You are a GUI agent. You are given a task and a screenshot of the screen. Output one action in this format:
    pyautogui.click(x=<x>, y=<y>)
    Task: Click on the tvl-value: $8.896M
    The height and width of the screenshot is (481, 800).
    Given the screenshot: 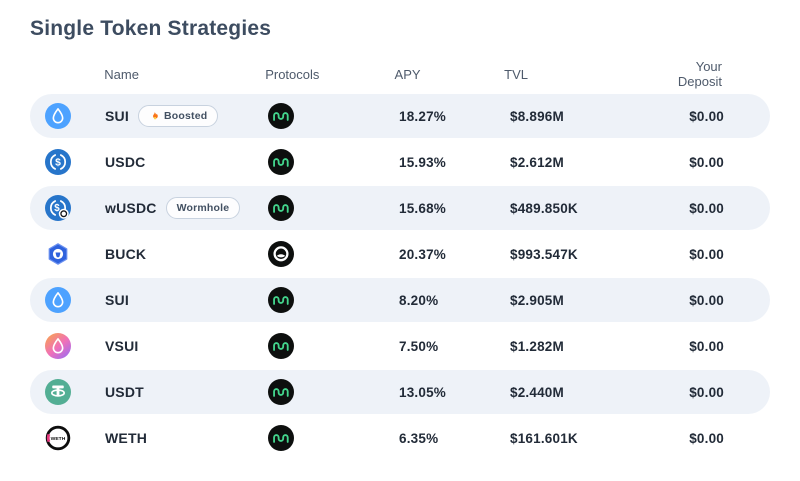 What is the action you would take?
    pyautogui.click(x=537, y=116)
    